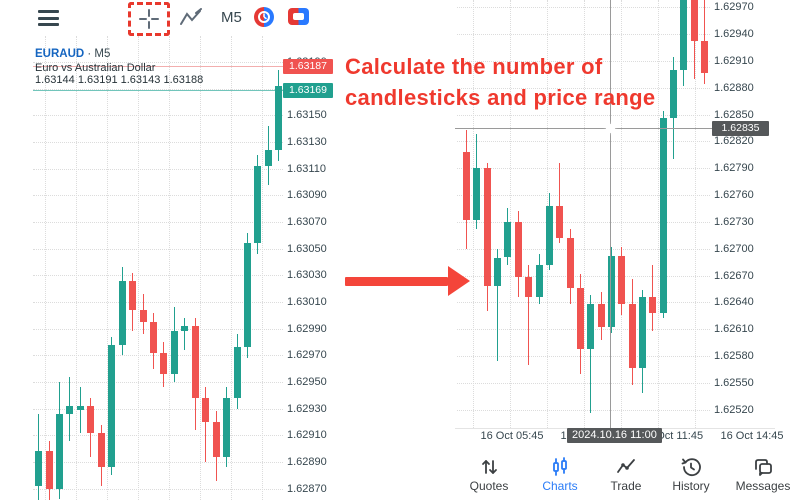  Describe the element at coordinates (307, 488) in the screenshot. I see `price-axis-label: 1.62870` at that location.